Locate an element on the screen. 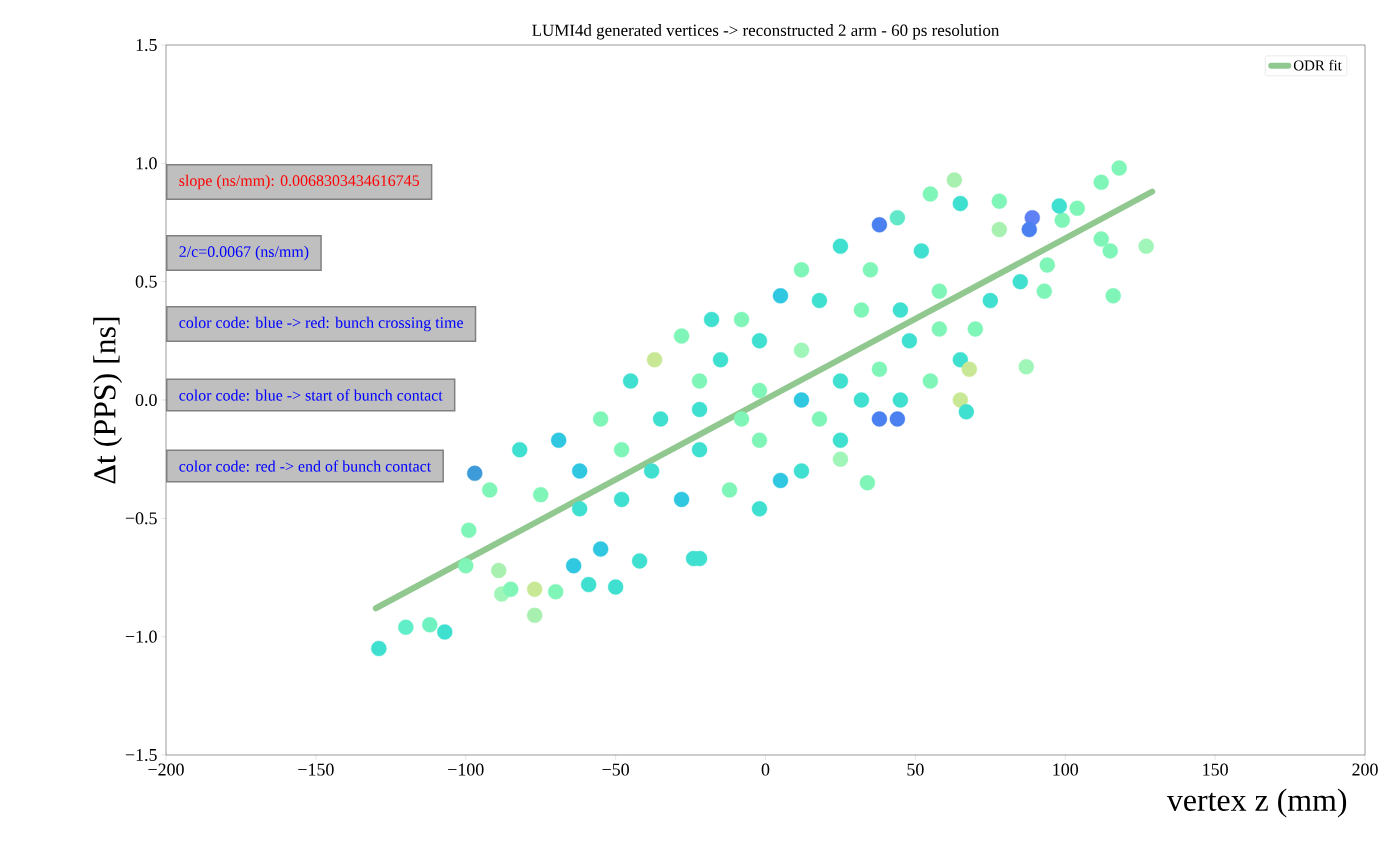  x-tick-label: 150 is located at coordinates (1215, 769).